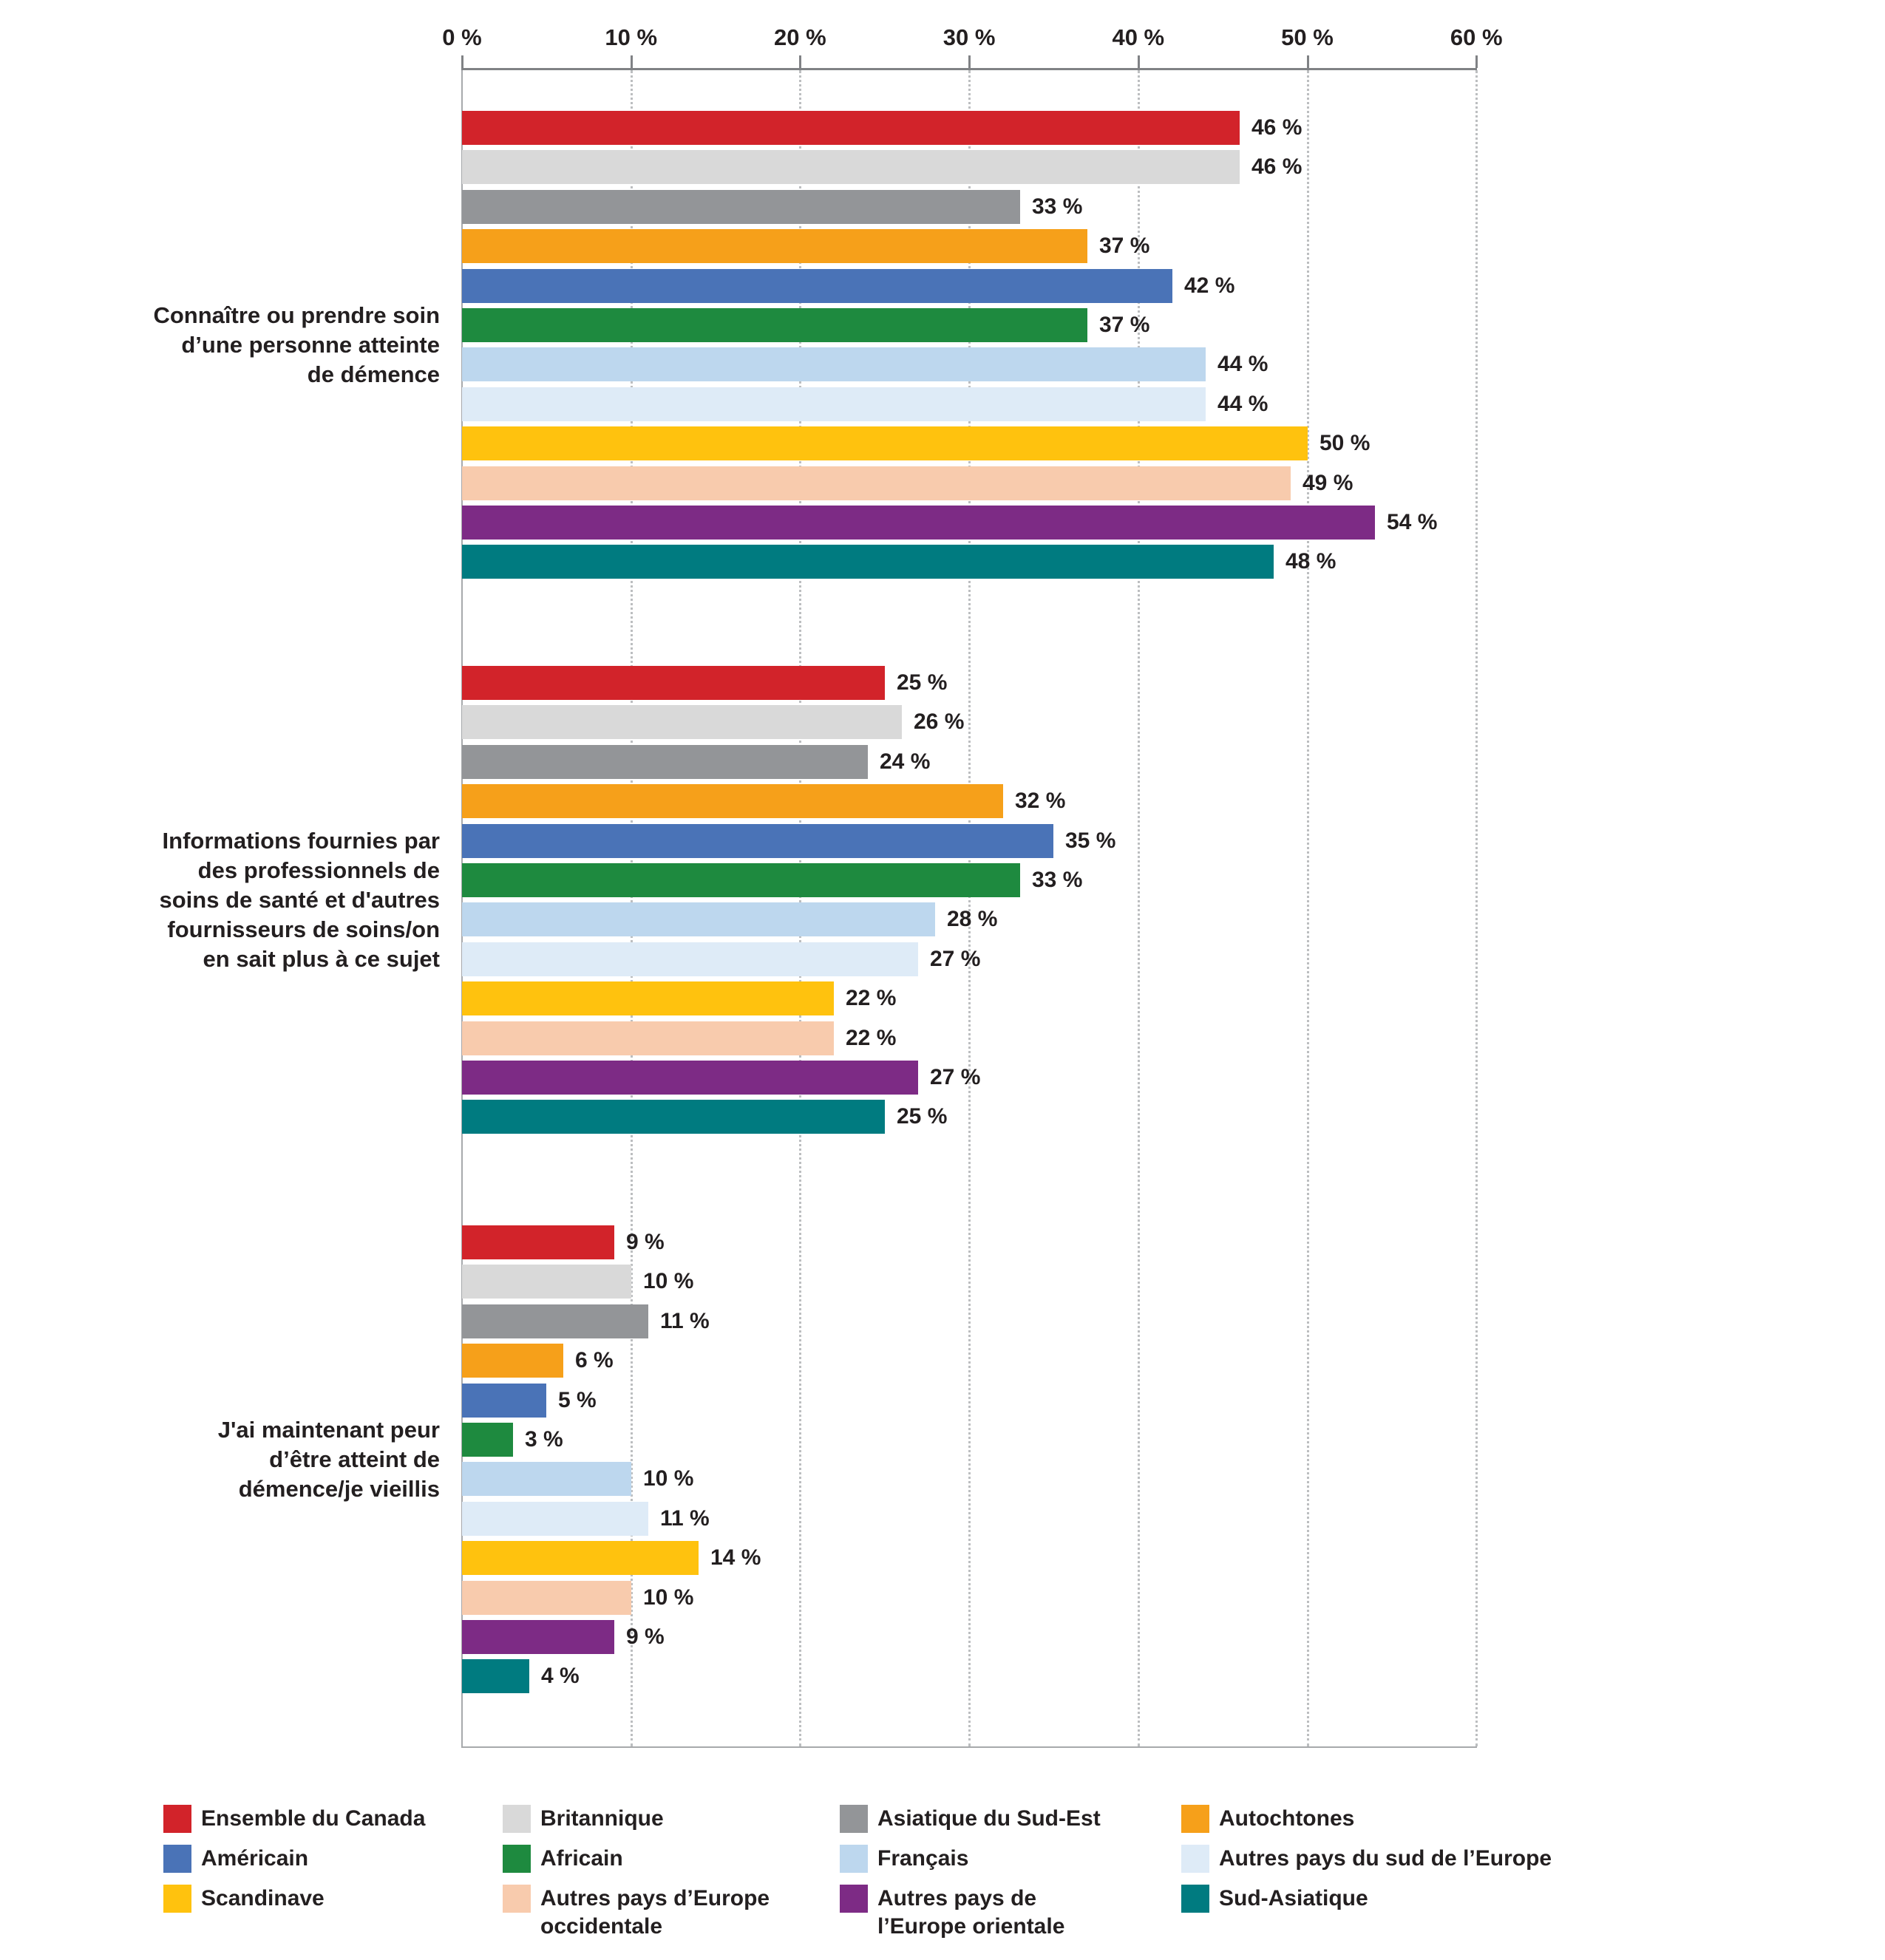  Describe the element at coordinates (923, 1858) in the screenshot. I see `legend-label: Français` at that location.